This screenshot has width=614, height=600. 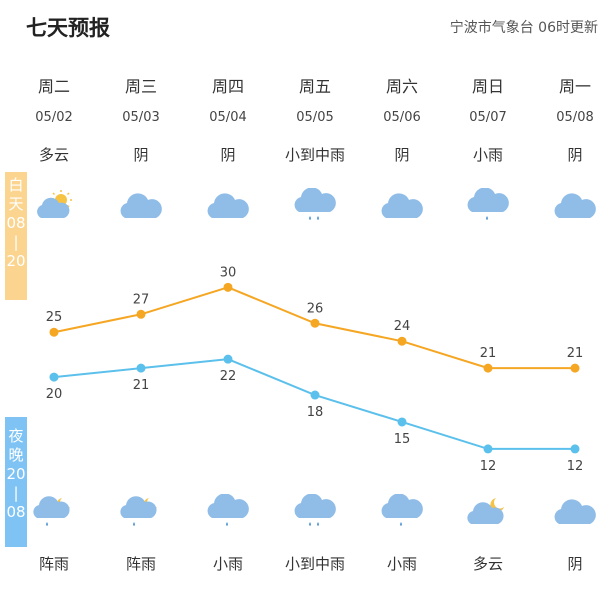 What do you see at coordinates (16, 223) in the screenshot?
I see `daytime-band-char: 08` at bounding box center [16, 223].